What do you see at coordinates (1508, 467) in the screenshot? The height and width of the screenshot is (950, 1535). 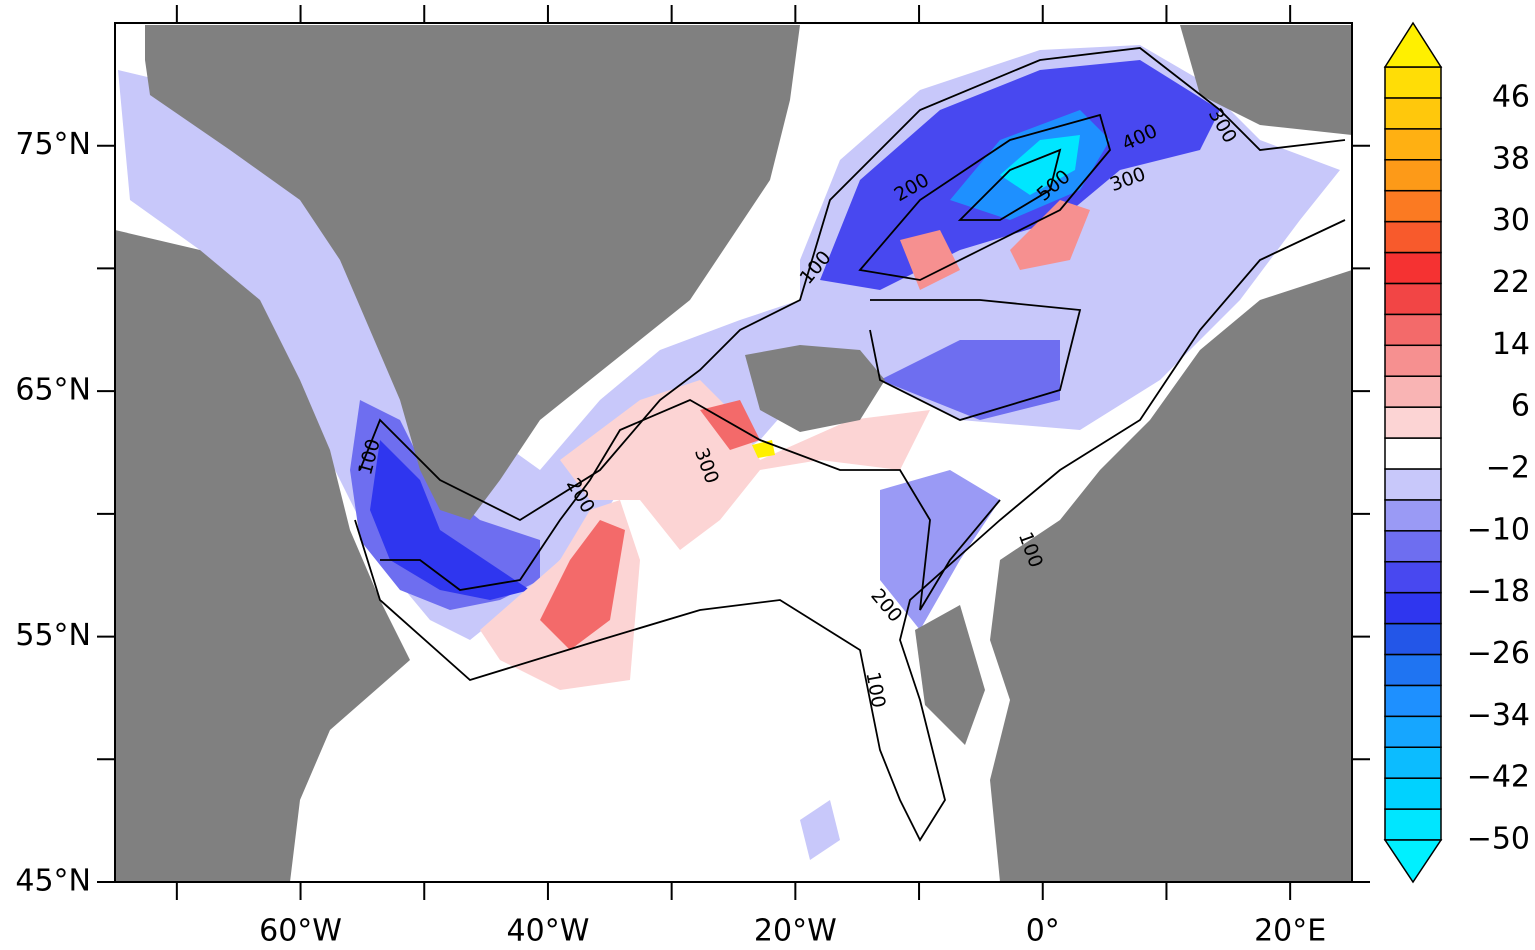 I see `colorbar-tick-label: −2` at bounding box center [1508, 467].